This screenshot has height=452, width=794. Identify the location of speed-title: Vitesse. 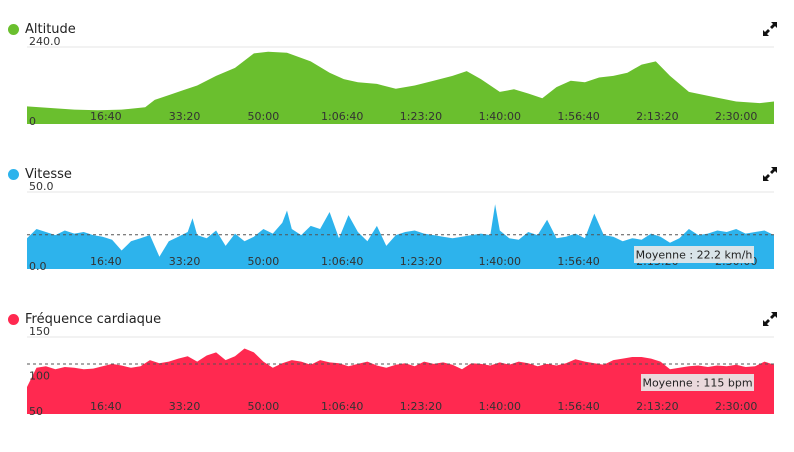
(48, 174).